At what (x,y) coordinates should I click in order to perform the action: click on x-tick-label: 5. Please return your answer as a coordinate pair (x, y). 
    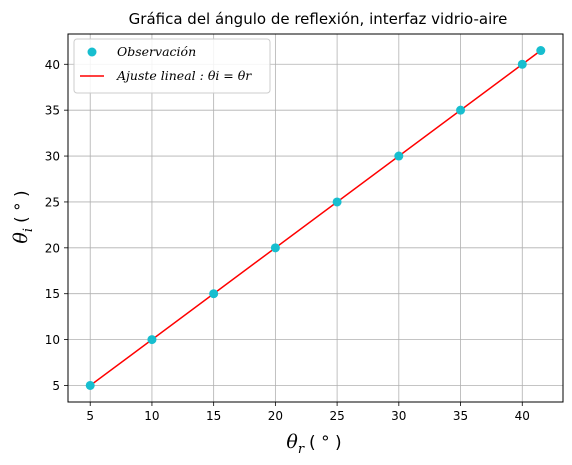
    Looking at the image, I should click on (90, 416).